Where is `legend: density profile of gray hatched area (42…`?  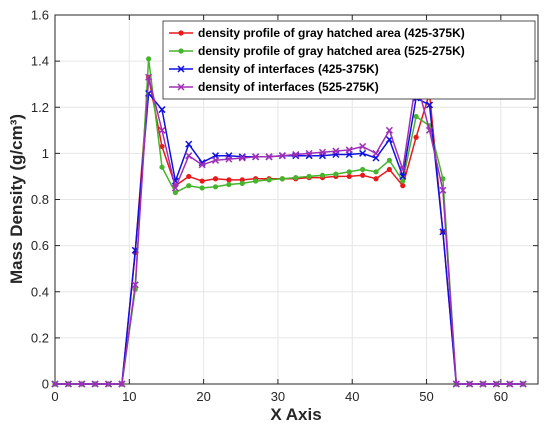
legend: density profile of gray hatched area (42… is located at coordinates (349, 60).